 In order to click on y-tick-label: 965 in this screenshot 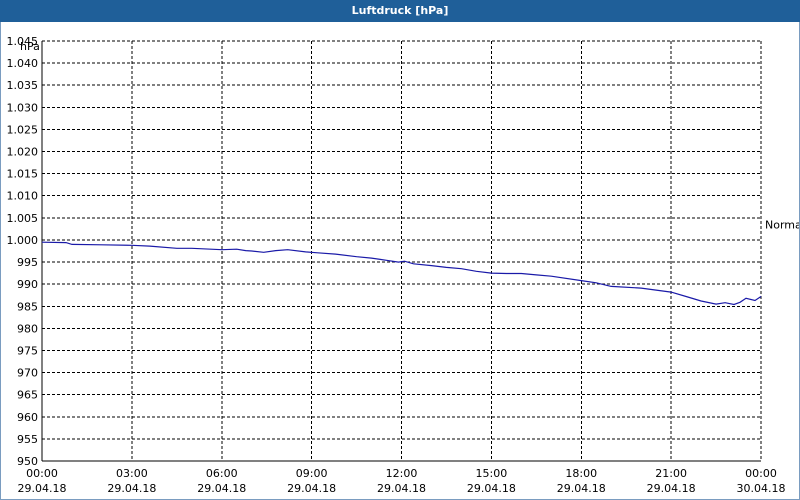, I will do `click(27, 395)`.